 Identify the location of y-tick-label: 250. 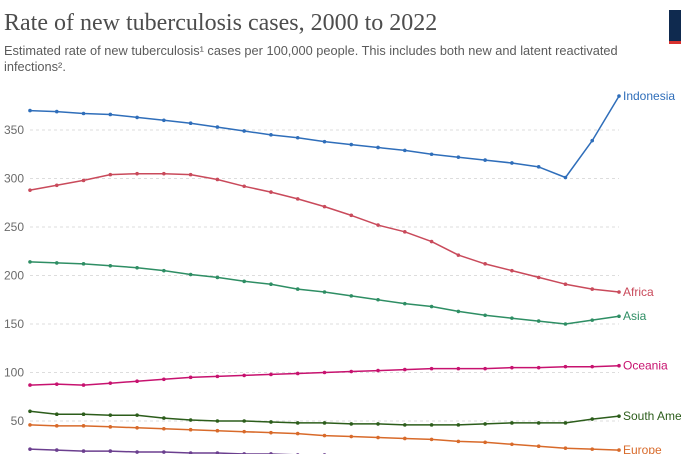
(14, 227).